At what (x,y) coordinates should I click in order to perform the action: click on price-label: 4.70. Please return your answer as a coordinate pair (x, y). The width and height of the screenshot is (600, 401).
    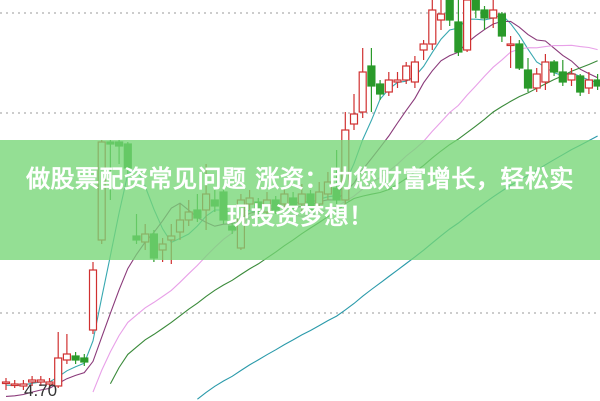
    Looking at the image, I should click on (41, 390).